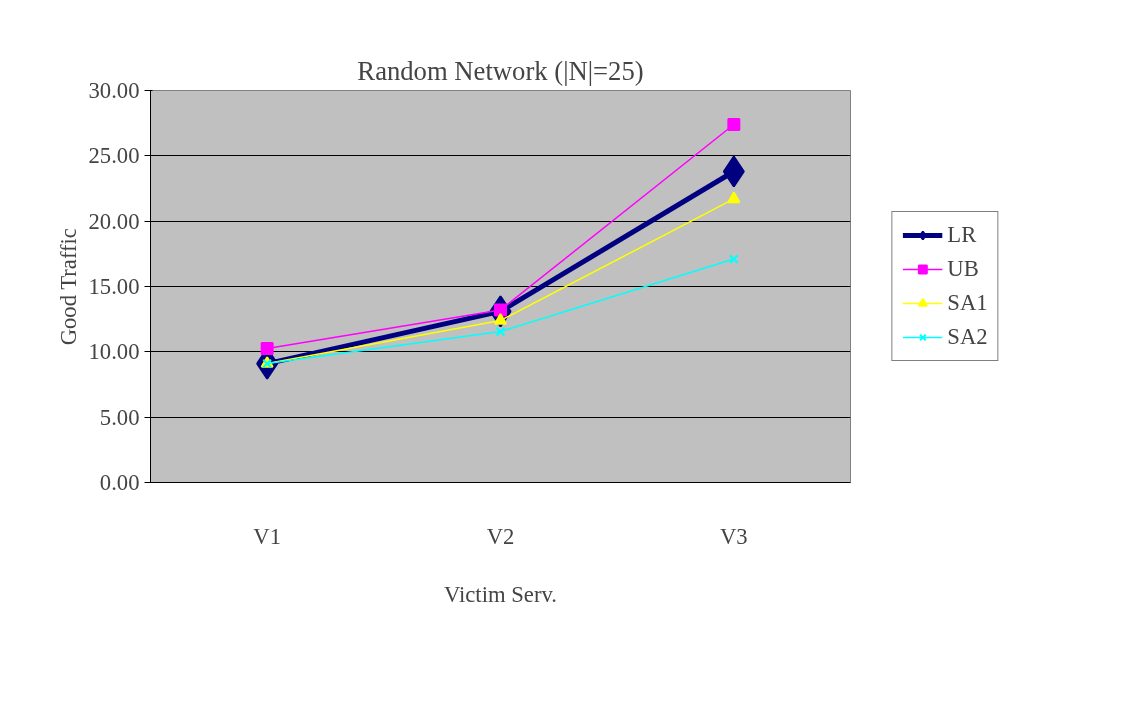  What do you see at coordinates (967, 337) in the screenshot?
I see `legend-label: SA2` at bounding box center [967, 337].